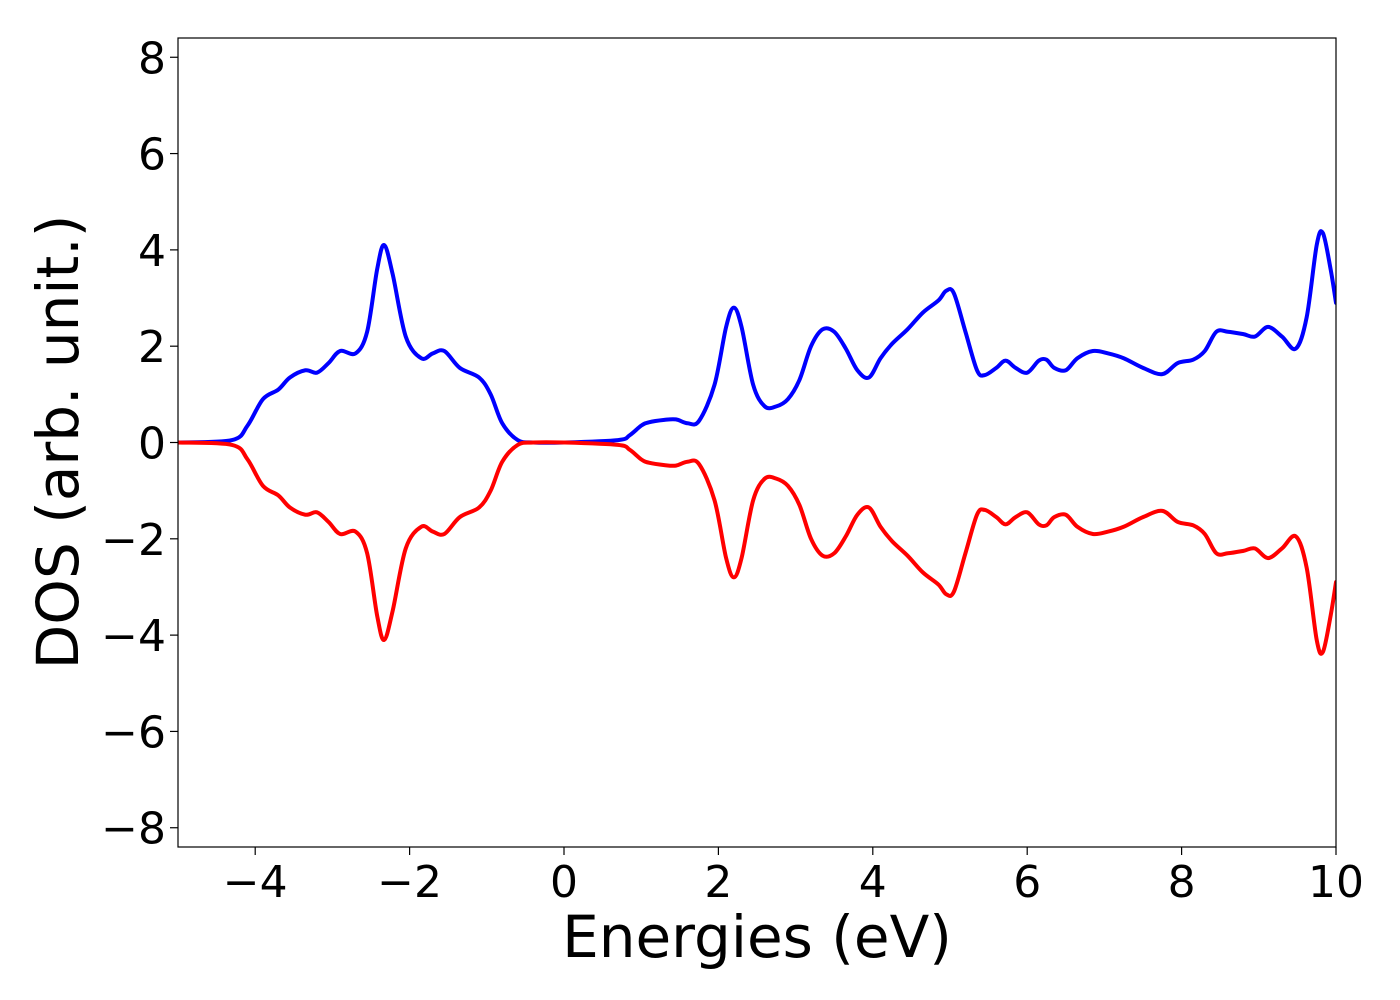 This screenshot has height=1000, width=1400. Describe the element at coordinates (564, 882) in the screenshot. I see `x-tick-label: 0` at that location.